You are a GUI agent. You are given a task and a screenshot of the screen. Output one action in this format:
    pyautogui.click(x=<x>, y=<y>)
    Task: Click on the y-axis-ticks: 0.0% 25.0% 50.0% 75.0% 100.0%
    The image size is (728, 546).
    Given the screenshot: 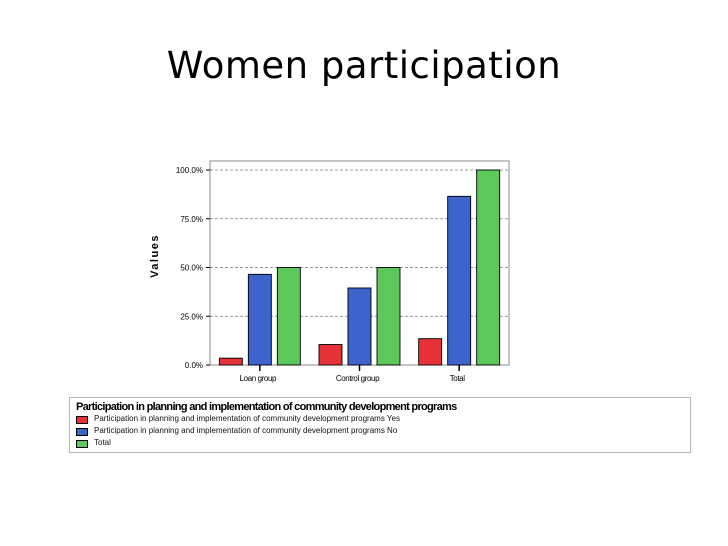 What is the action you would take?
    pyautogui.click(x=193, y=268)
    